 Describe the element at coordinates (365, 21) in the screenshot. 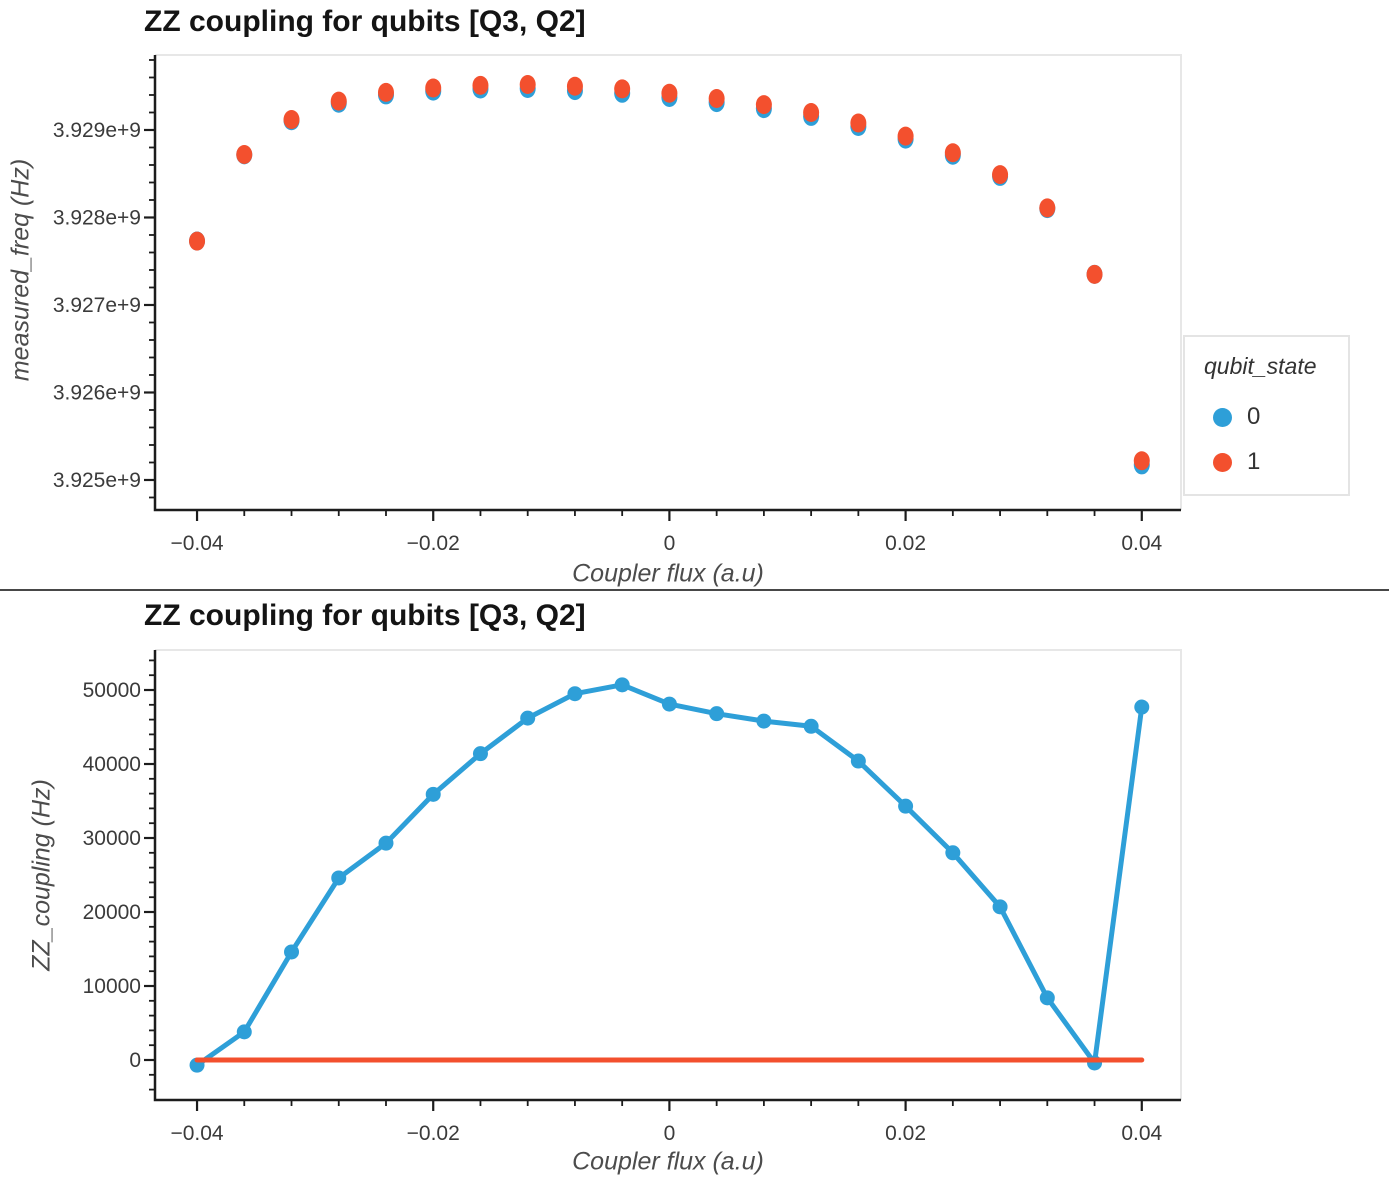

I see `top-chart-title: ZZ coupling for qubits [Q3, Q2]` at that location.